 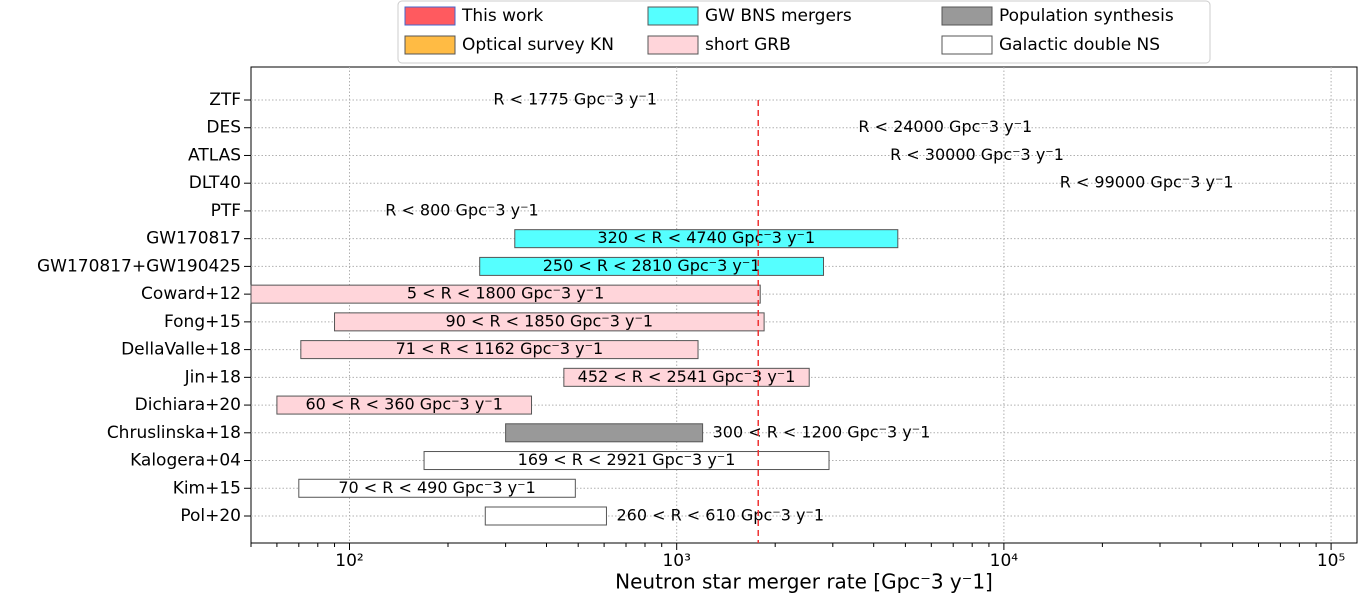 I want to click on range-label: 300 < R < 1200 Gpc⁻3 y⁻1, so click(x=822, y=431).